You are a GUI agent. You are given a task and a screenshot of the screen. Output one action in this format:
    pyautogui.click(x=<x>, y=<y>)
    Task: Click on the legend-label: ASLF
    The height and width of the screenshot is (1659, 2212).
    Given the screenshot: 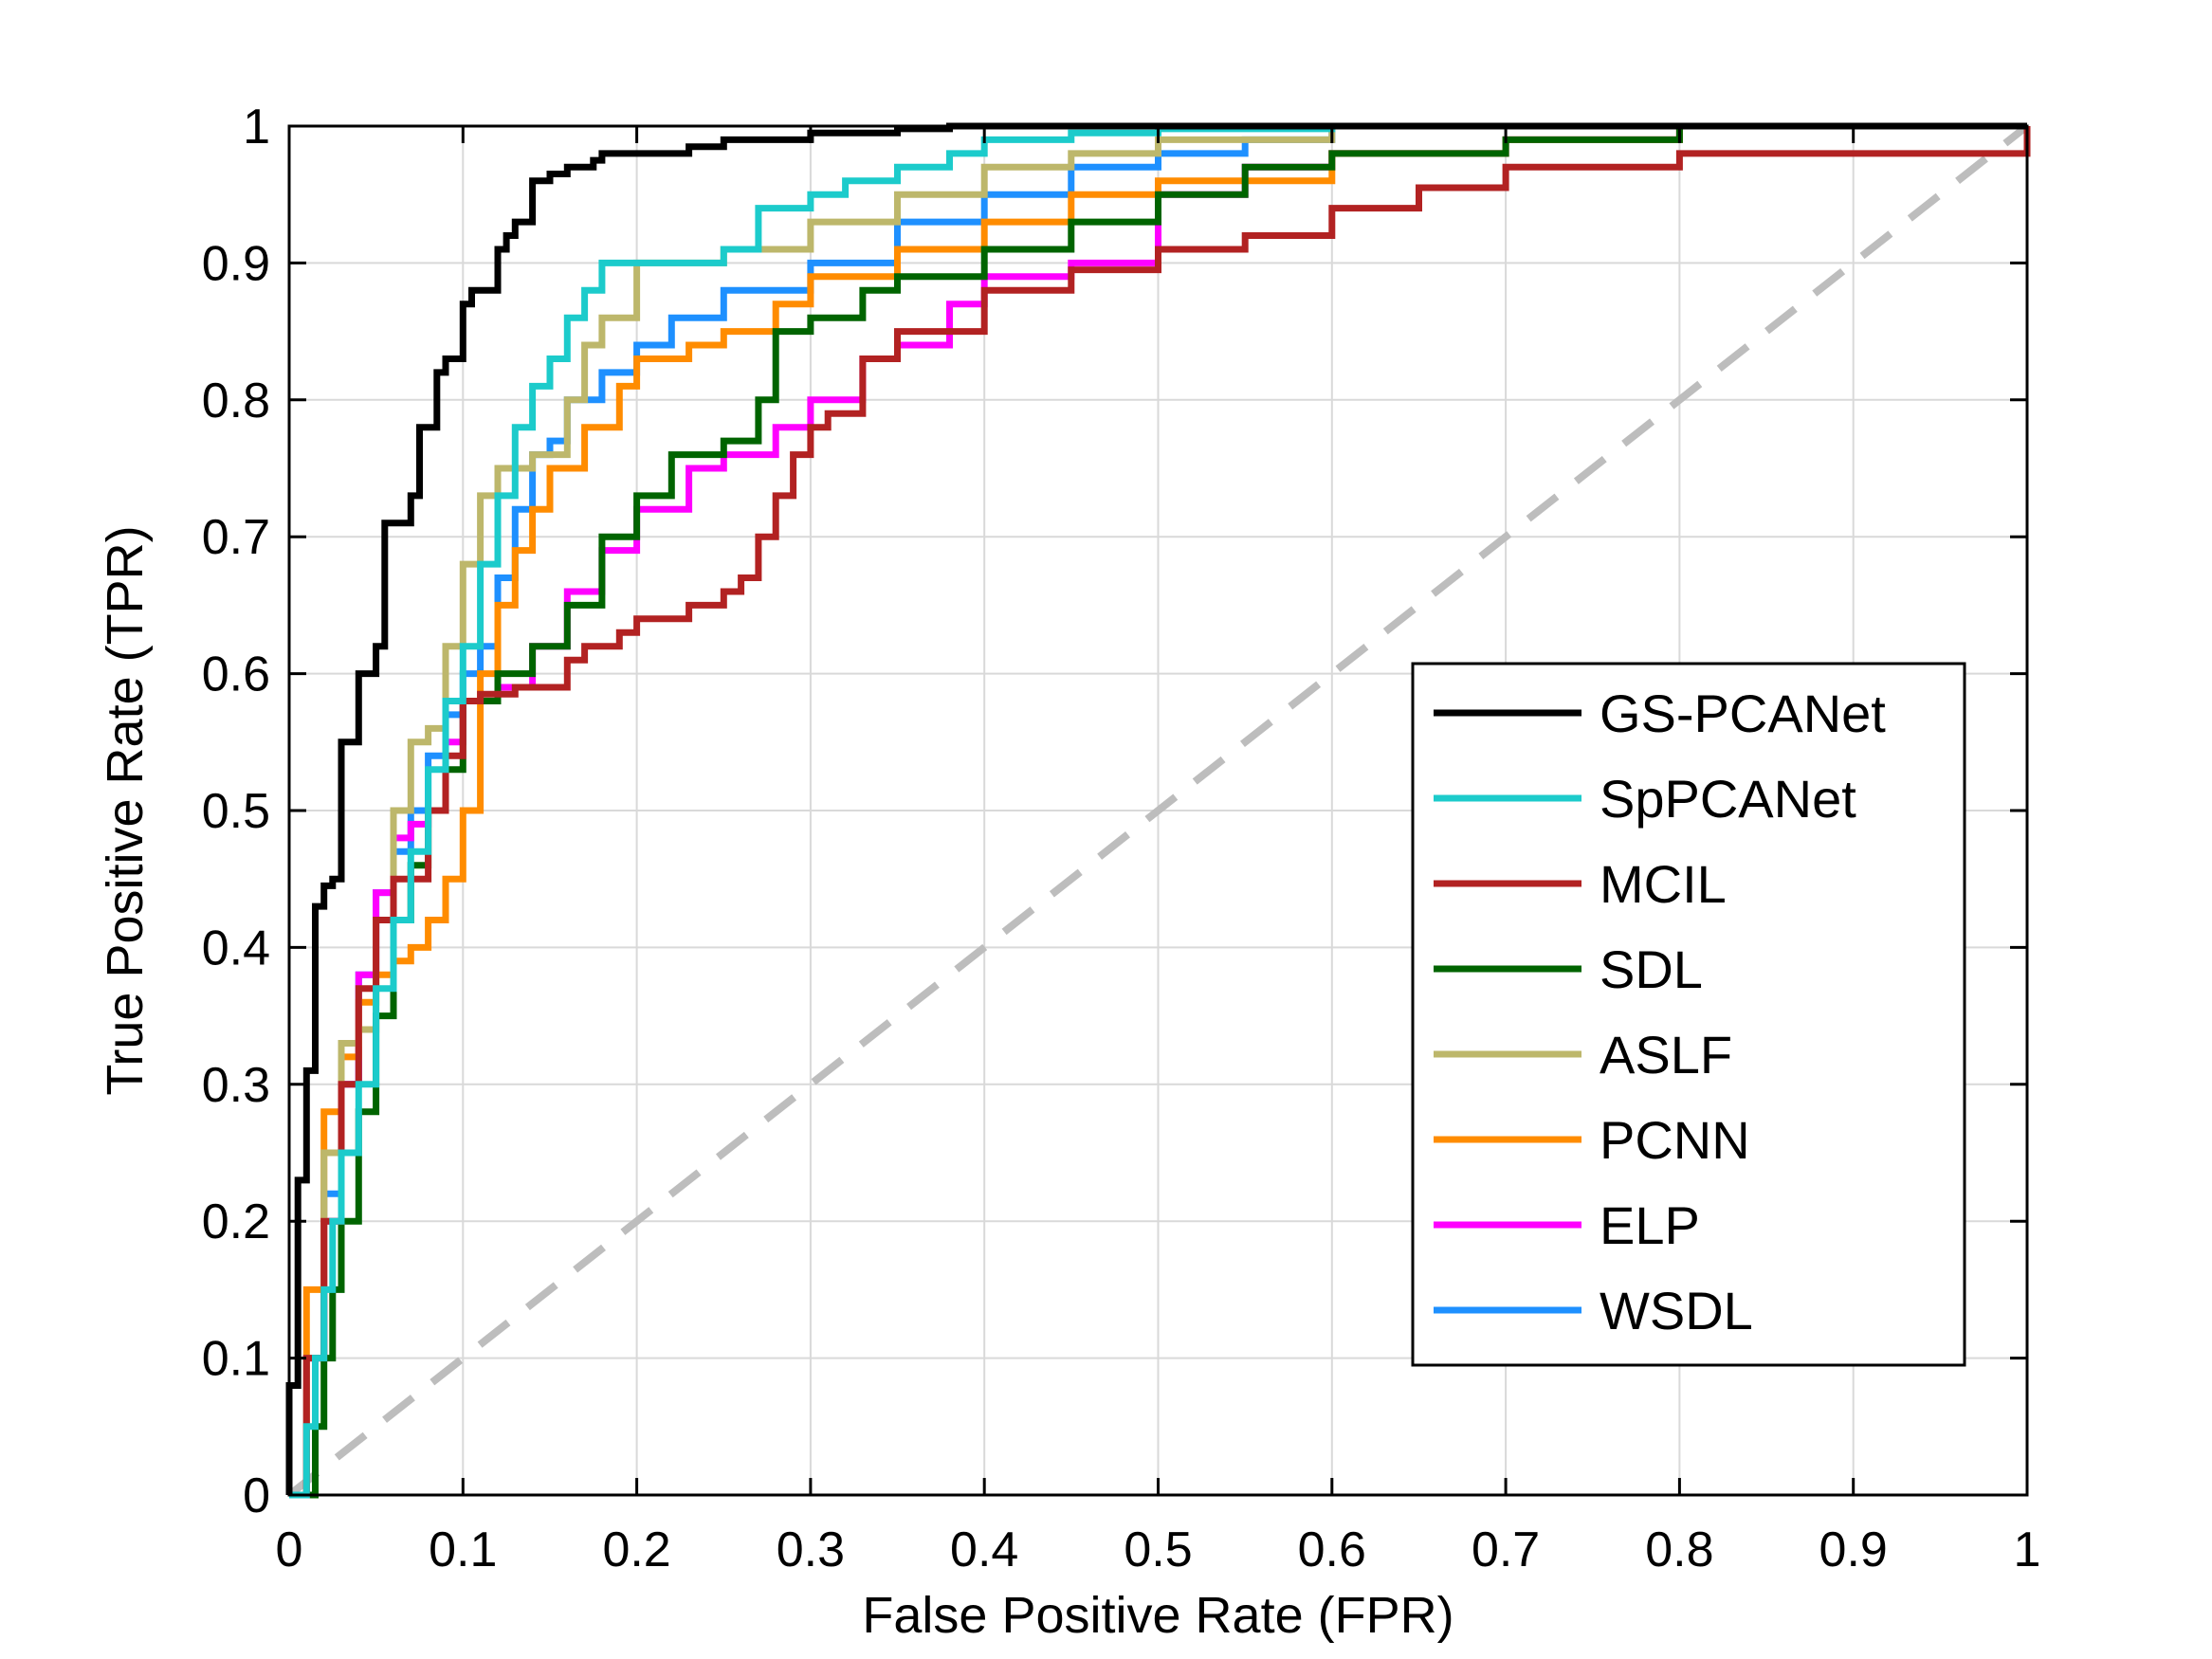 What is the action you would take?
    pyautogui.click(x=1666, y=1055)
    